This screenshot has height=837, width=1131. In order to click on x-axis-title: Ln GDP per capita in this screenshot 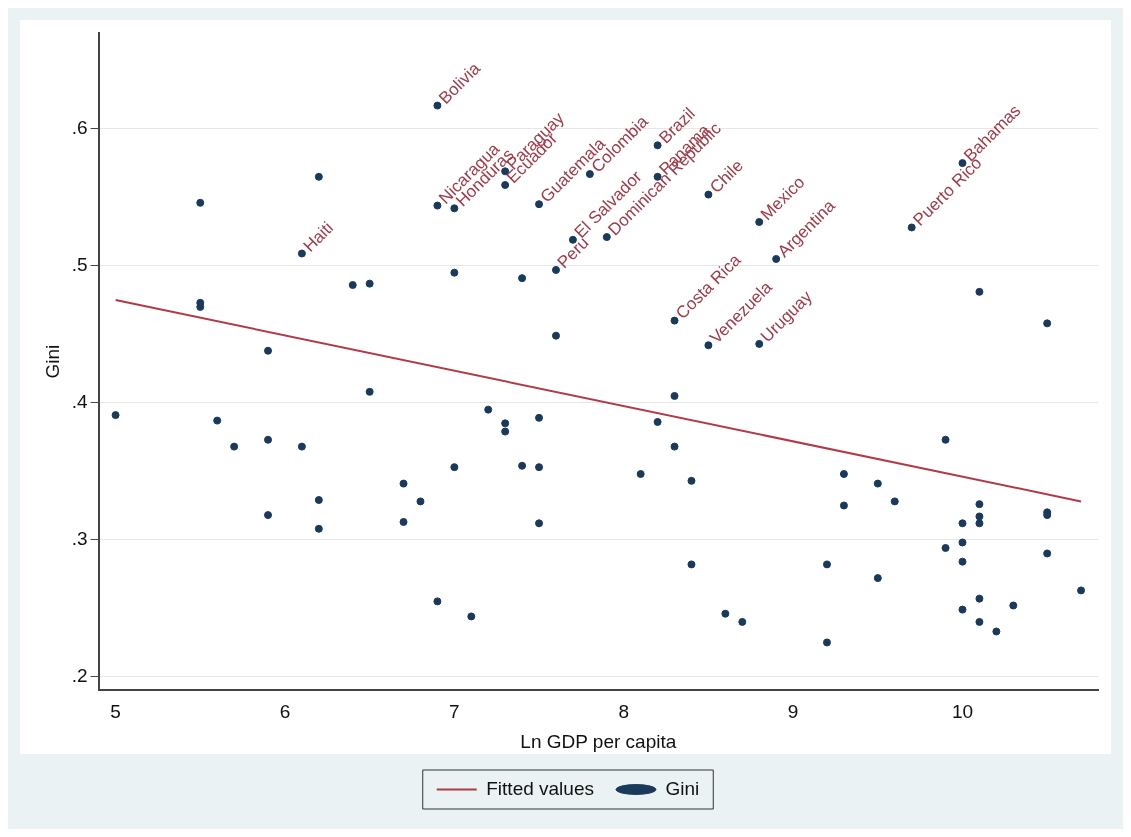, I will do `click(598, 741)`.